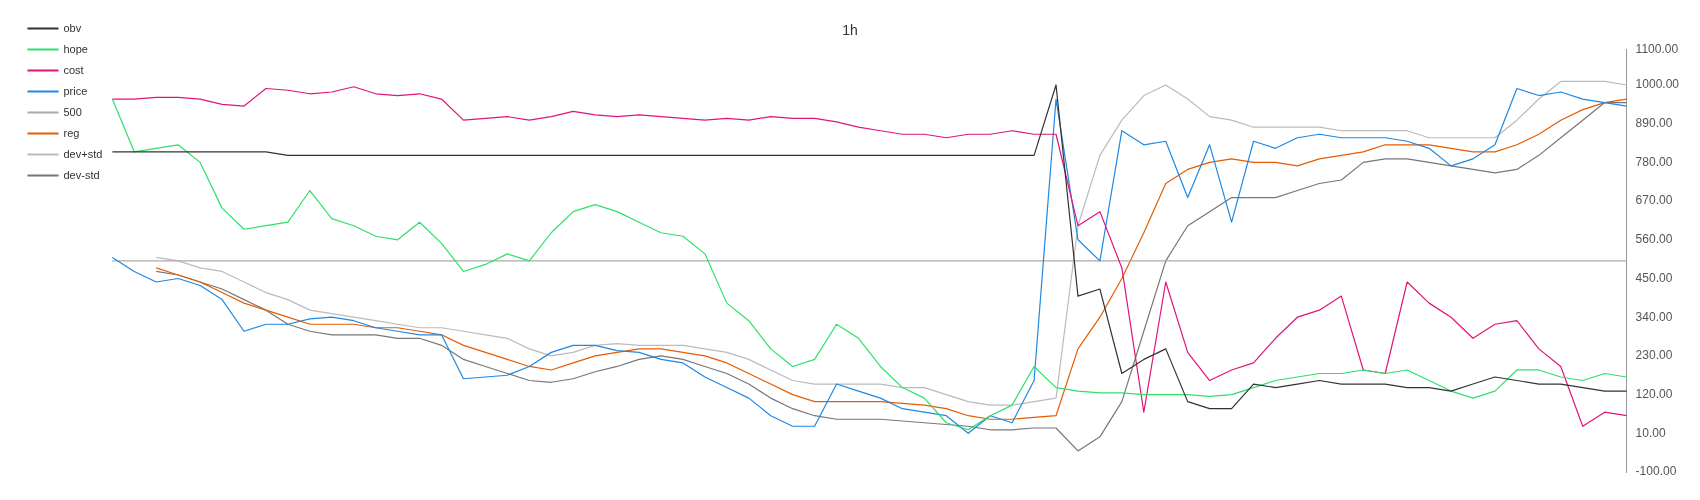  What do you see at coordinates (1654, 161) in the screenshot?
I see `y-tick-label: 780.00` at bounding box center [1654, 161].